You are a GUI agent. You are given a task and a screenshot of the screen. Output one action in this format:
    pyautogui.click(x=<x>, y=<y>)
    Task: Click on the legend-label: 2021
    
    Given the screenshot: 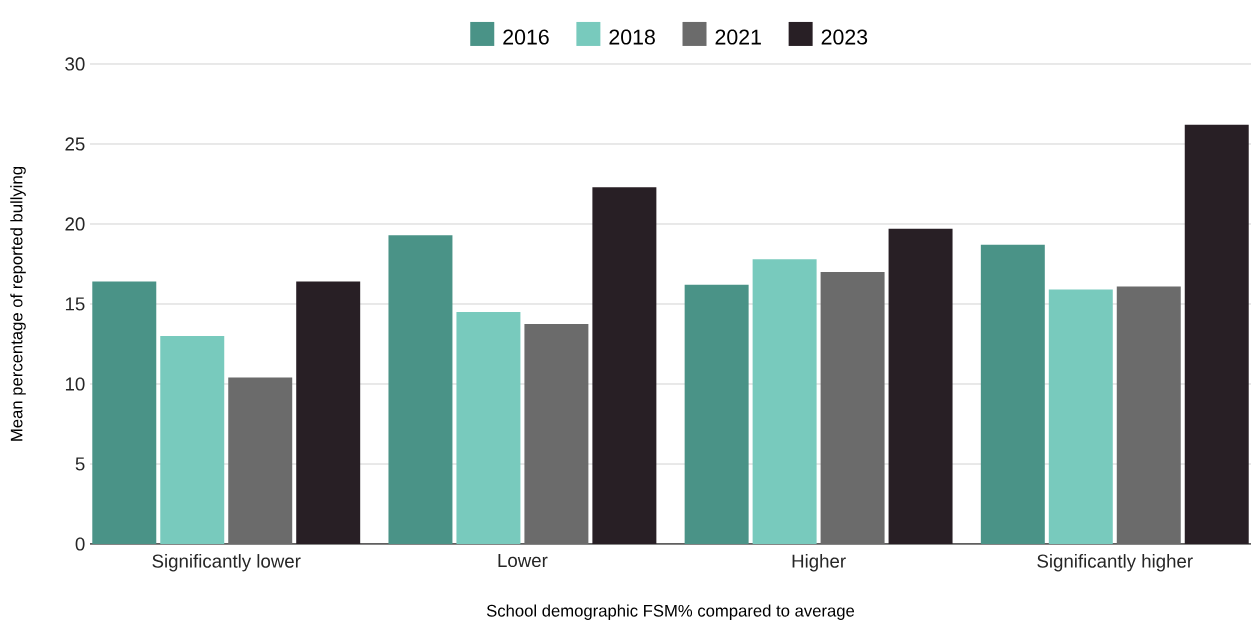 What is the action you would take?
    pyautogui.click(x=738, y=37)
    